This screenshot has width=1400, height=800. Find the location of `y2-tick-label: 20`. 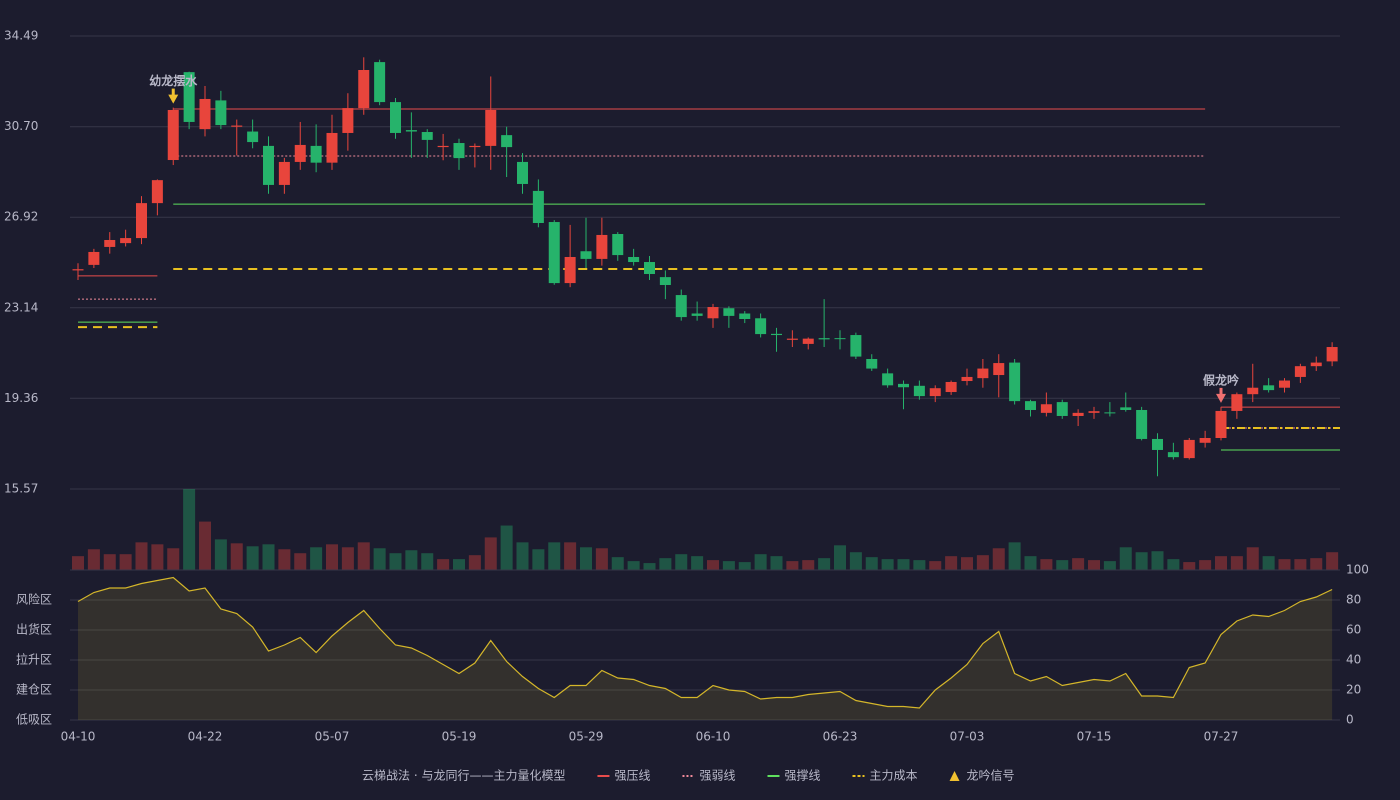

y2-tick-label: 20 is located at coordinates (1353, 690).